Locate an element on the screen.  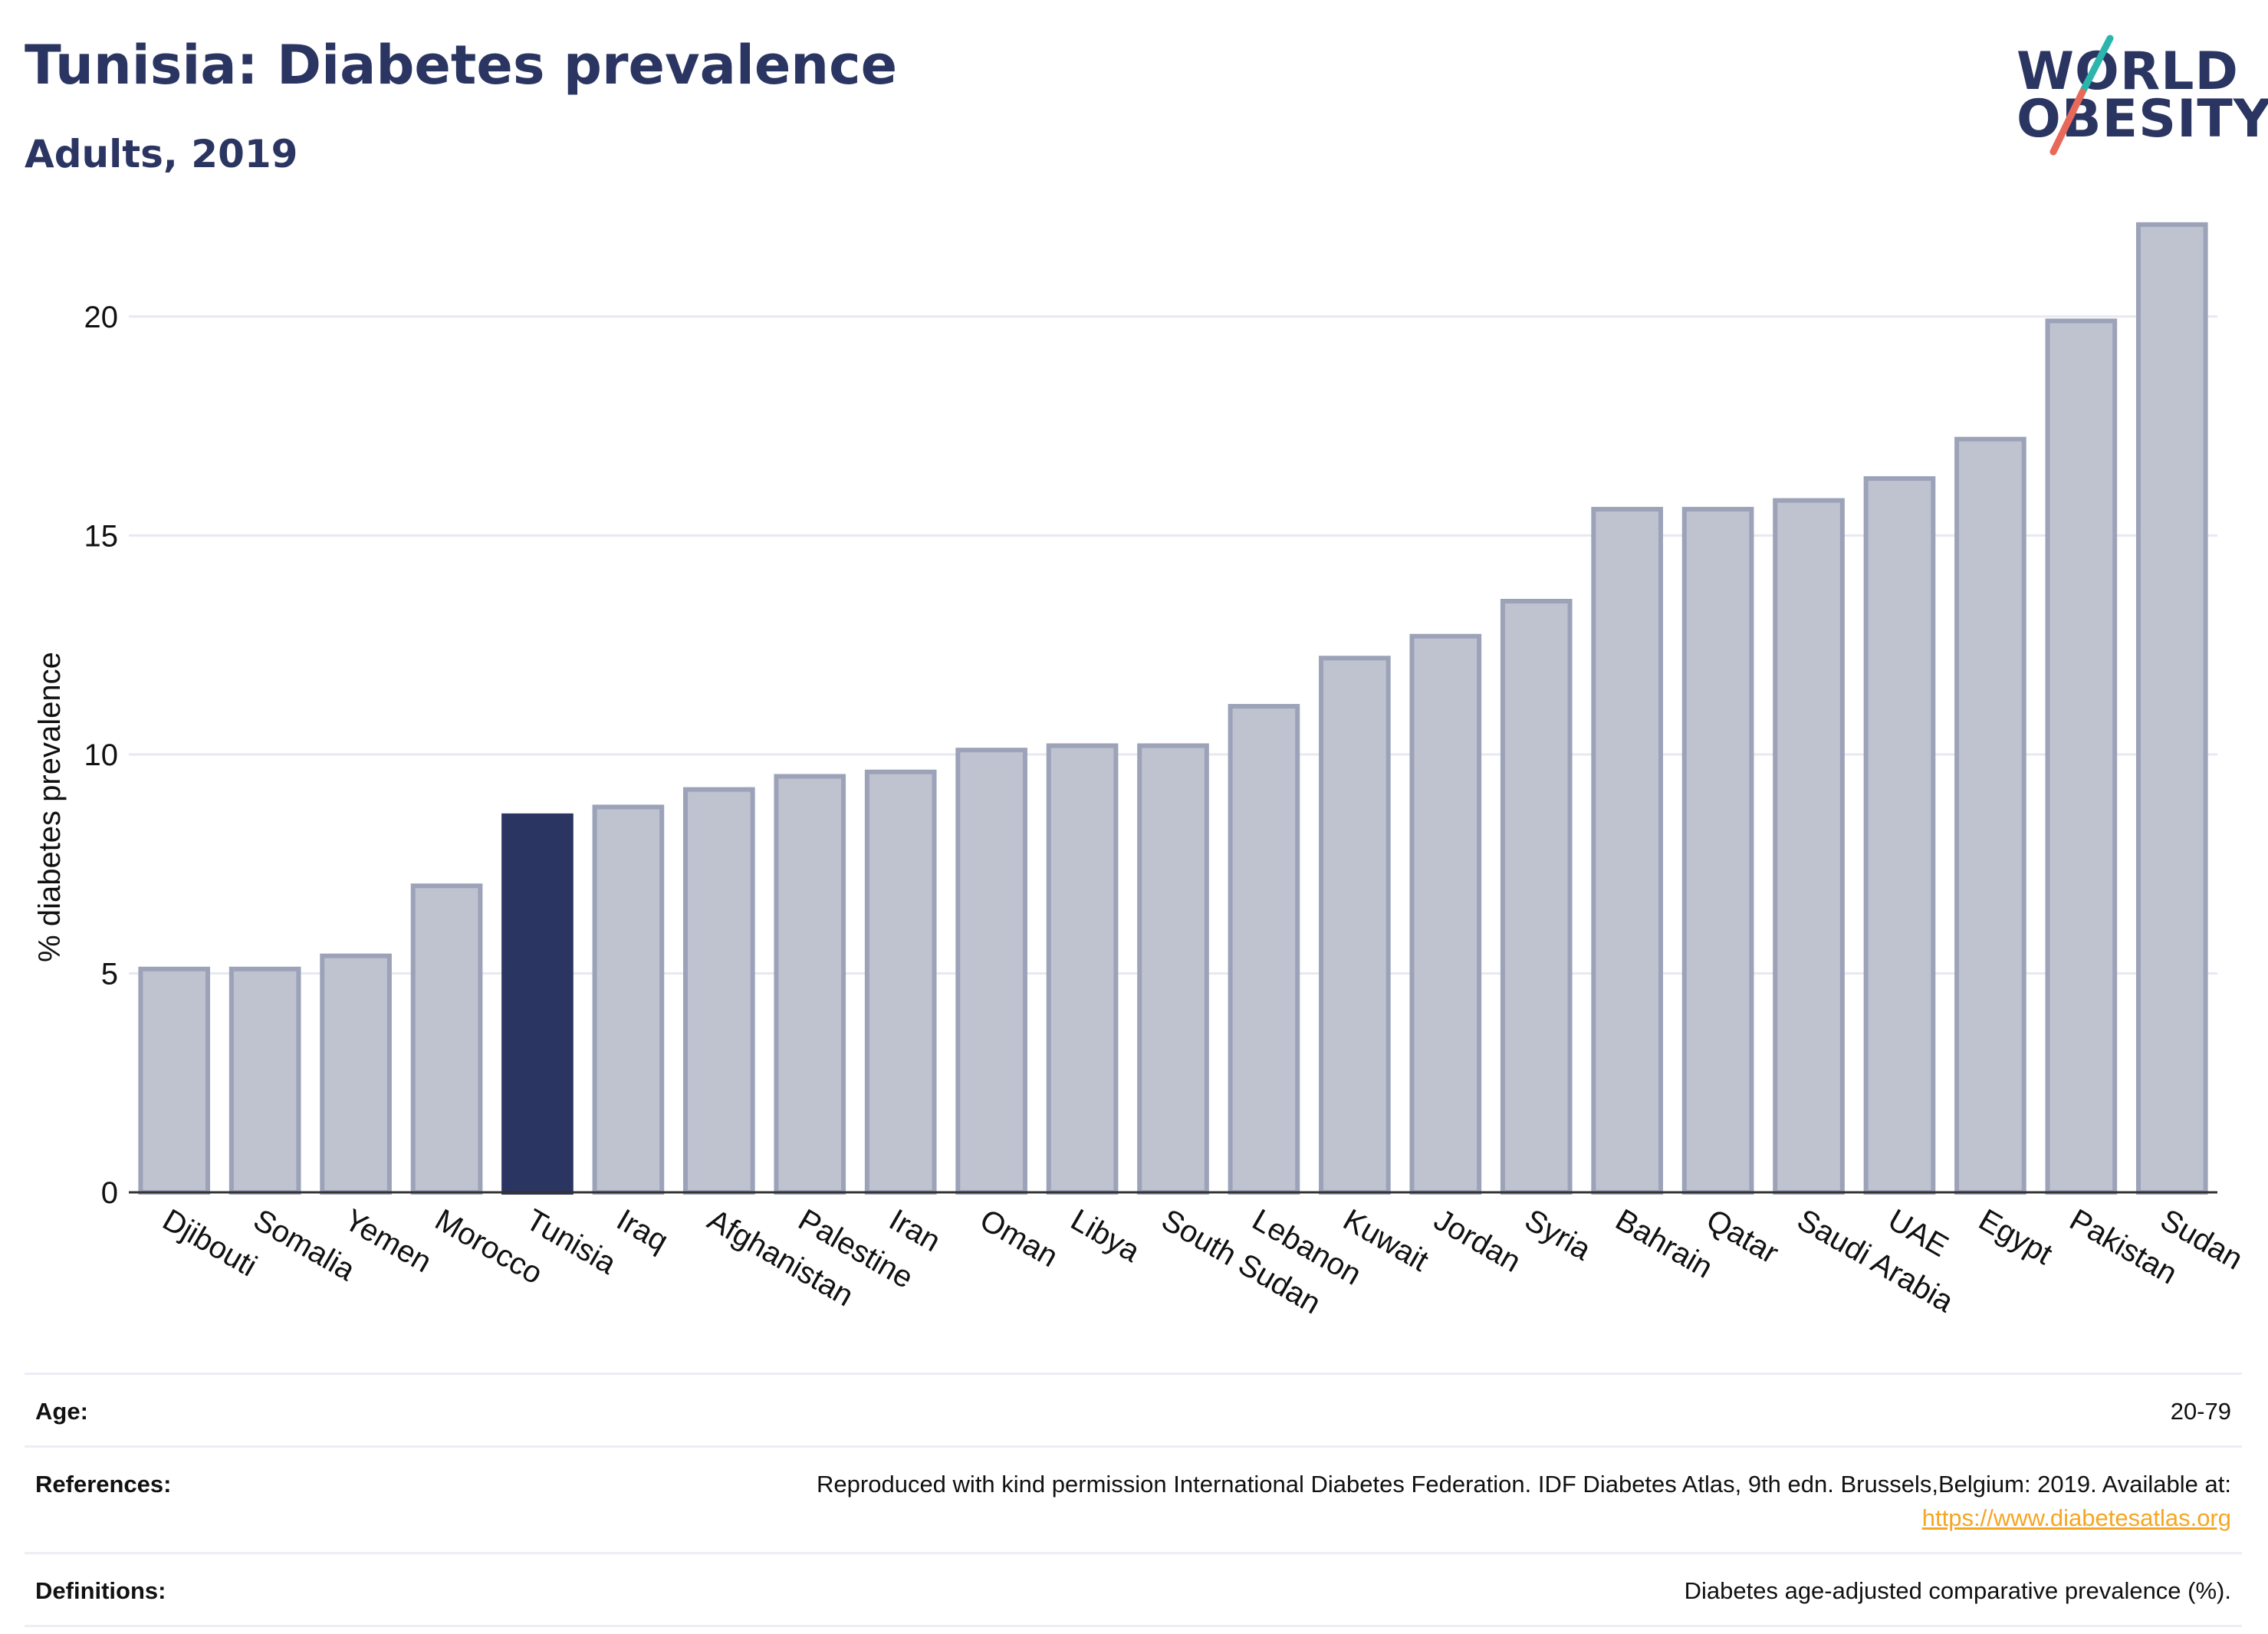
y-axis-title: % diabetes prevalence is located at coordinates (50, 807).